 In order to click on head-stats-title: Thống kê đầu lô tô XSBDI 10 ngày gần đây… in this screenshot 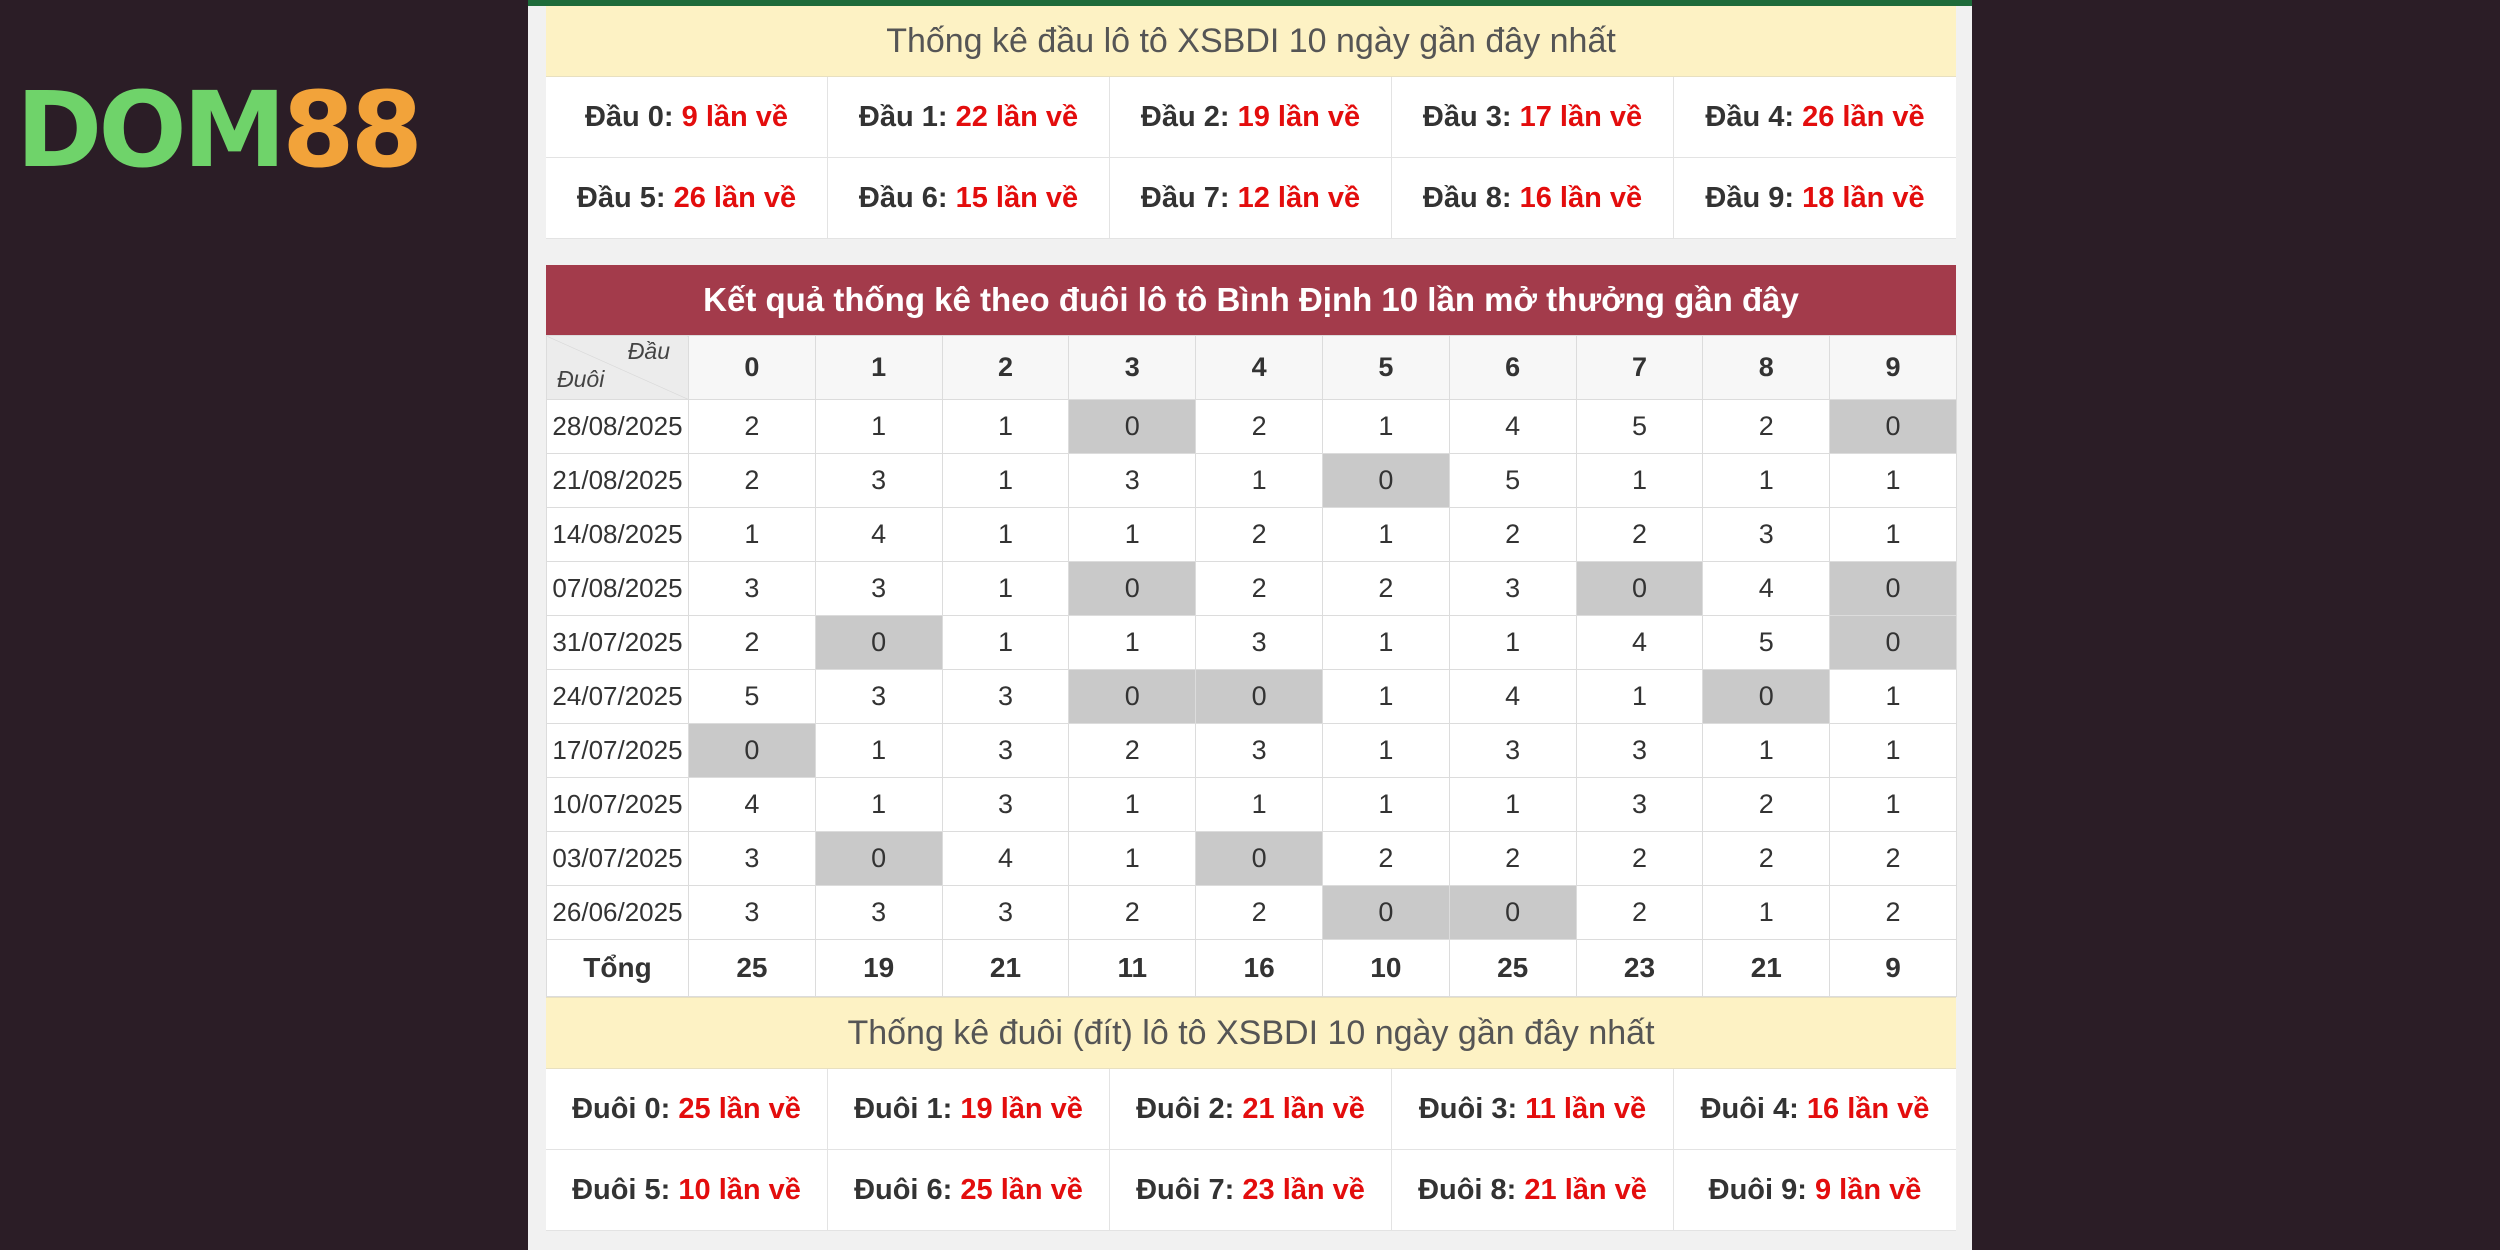, I will do `click(1251, 41)`.